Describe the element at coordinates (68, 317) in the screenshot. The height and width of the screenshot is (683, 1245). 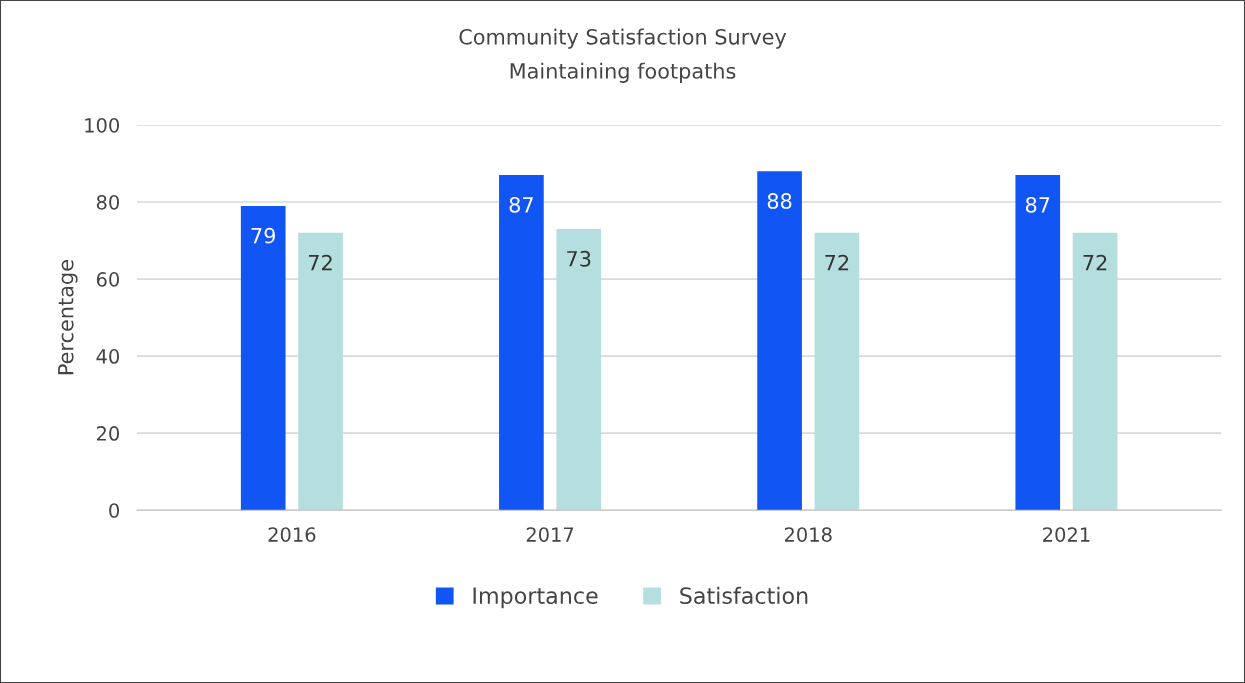
I see `y-axis-title: Percentage` at that location.